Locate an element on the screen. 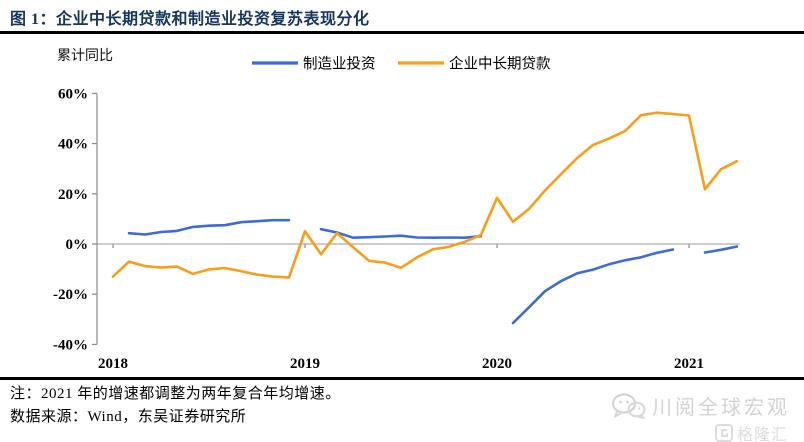  x-tick-label: 2019 is located at coordinates (305, 364).